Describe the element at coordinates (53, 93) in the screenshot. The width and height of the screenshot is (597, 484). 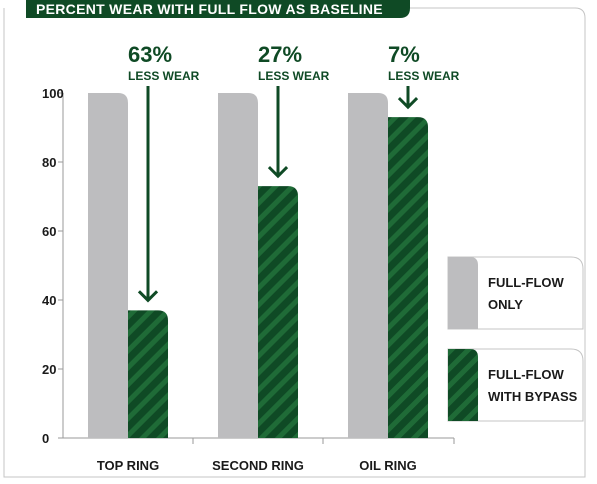
I see `y-tick-label: 100` at that location.